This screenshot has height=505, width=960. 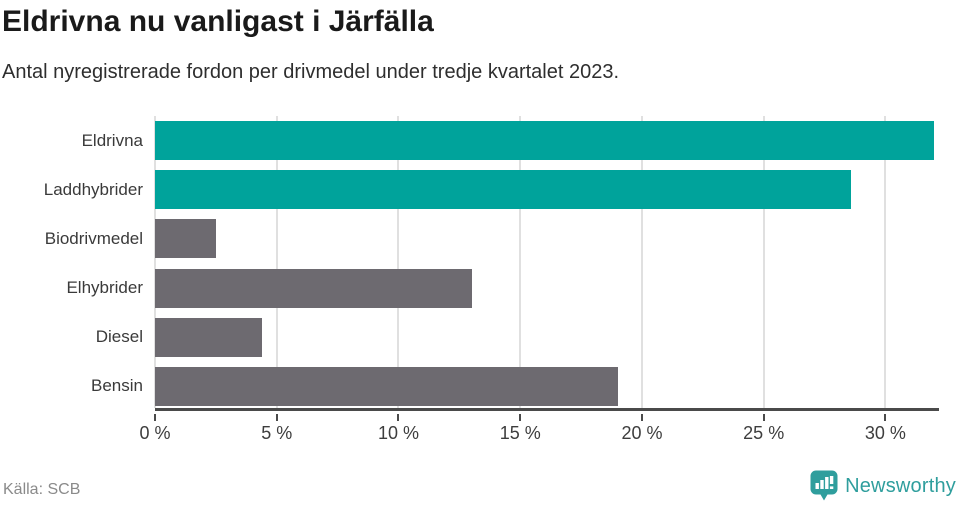 I want to click on category-label: Bensin, so click(x=117, y=386).